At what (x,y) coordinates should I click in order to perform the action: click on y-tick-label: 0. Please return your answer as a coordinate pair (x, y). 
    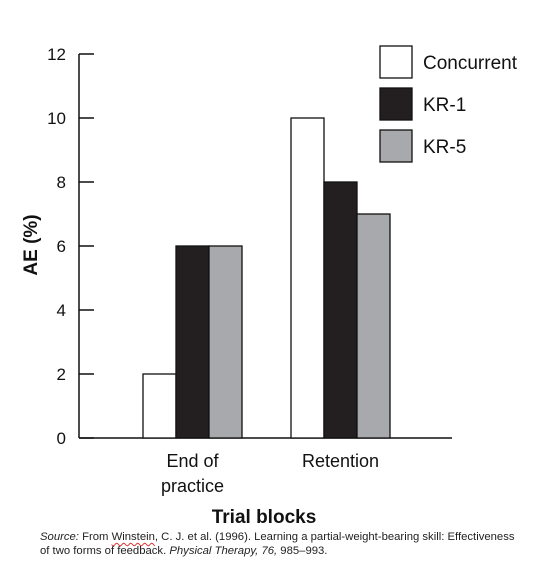
    Looking at the image, I should click on (61, 438).